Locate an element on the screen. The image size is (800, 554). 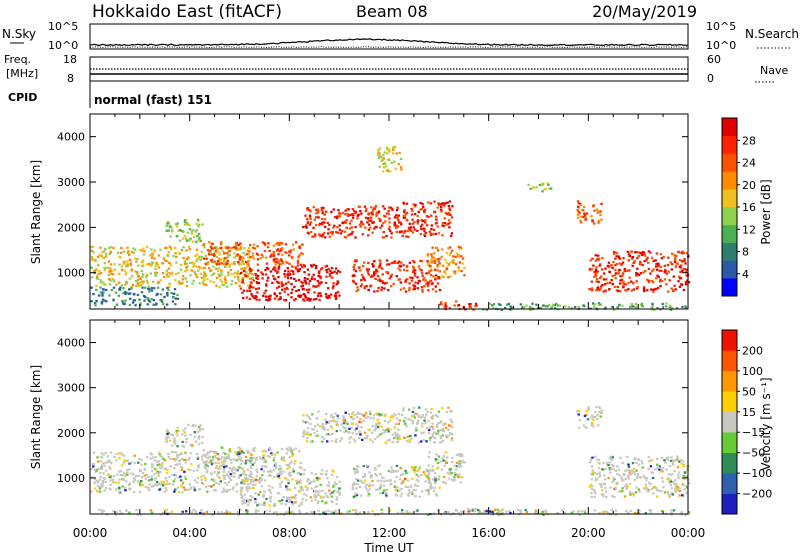
nsky-tick-top: 10^5 is located at coordinates (63, 26).